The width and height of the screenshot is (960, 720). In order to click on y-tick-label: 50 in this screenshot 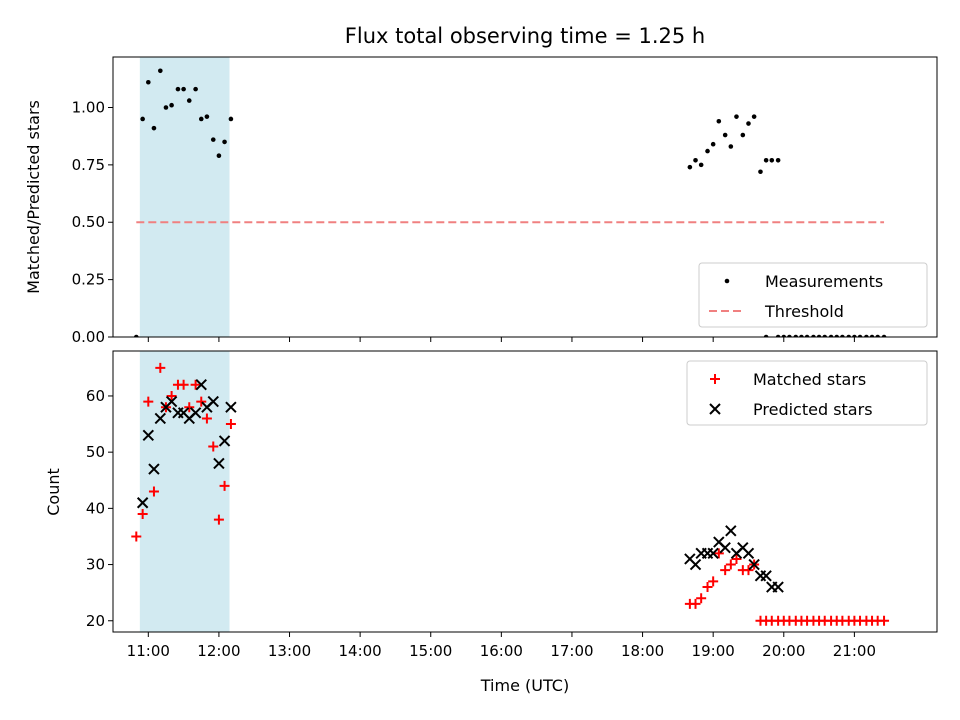, I will do `click(95, 452)`.